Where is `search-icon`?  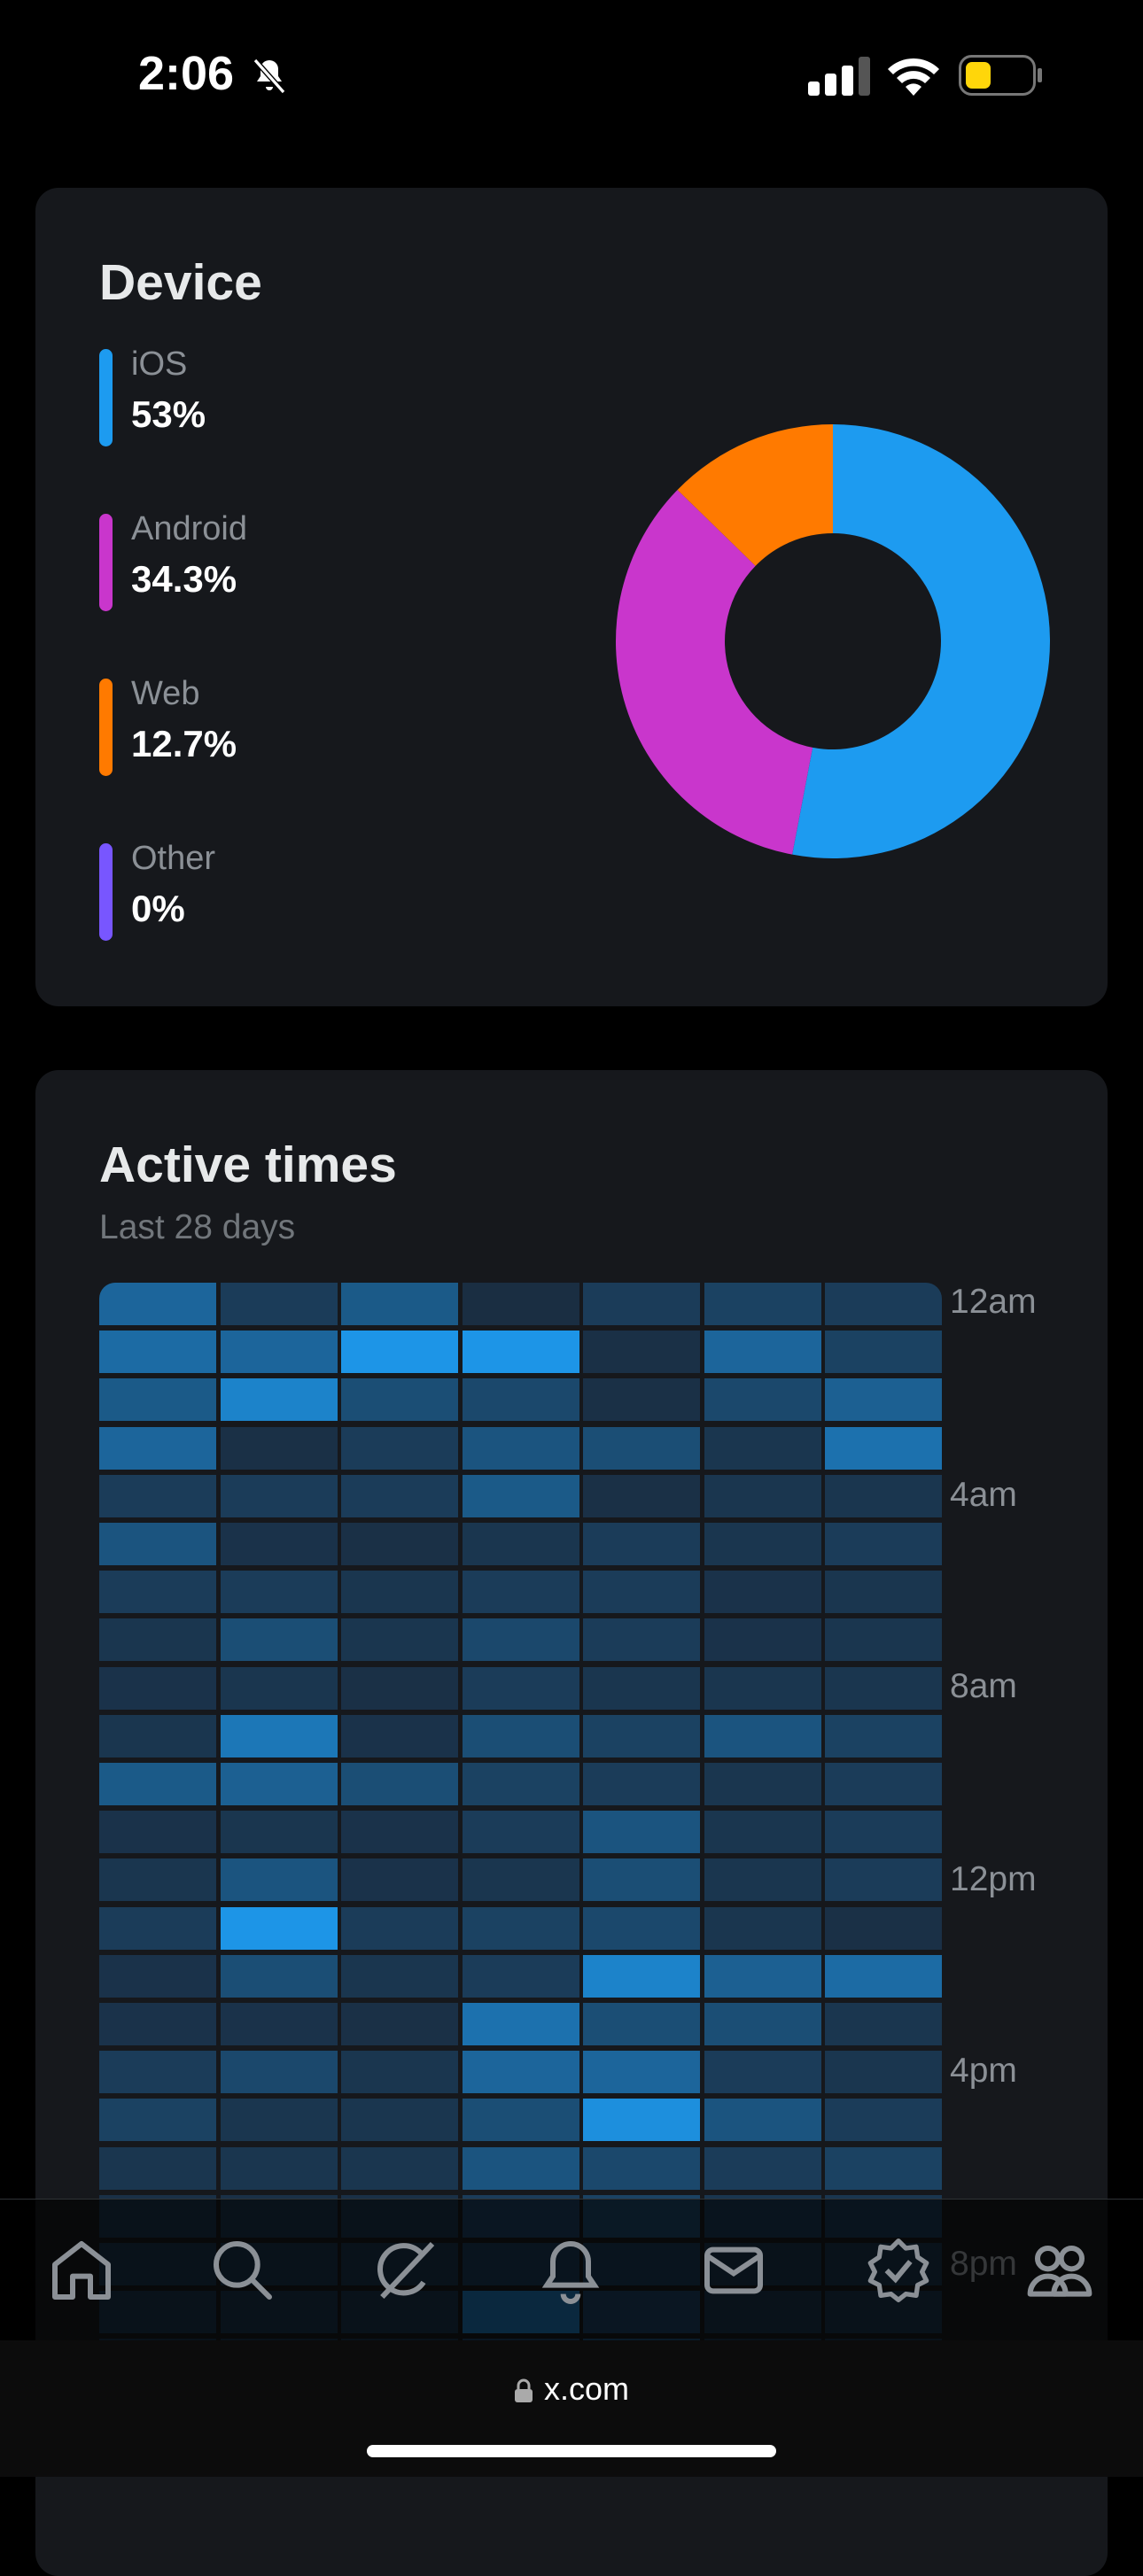 search-icon is located at coordinates (242, 2270).